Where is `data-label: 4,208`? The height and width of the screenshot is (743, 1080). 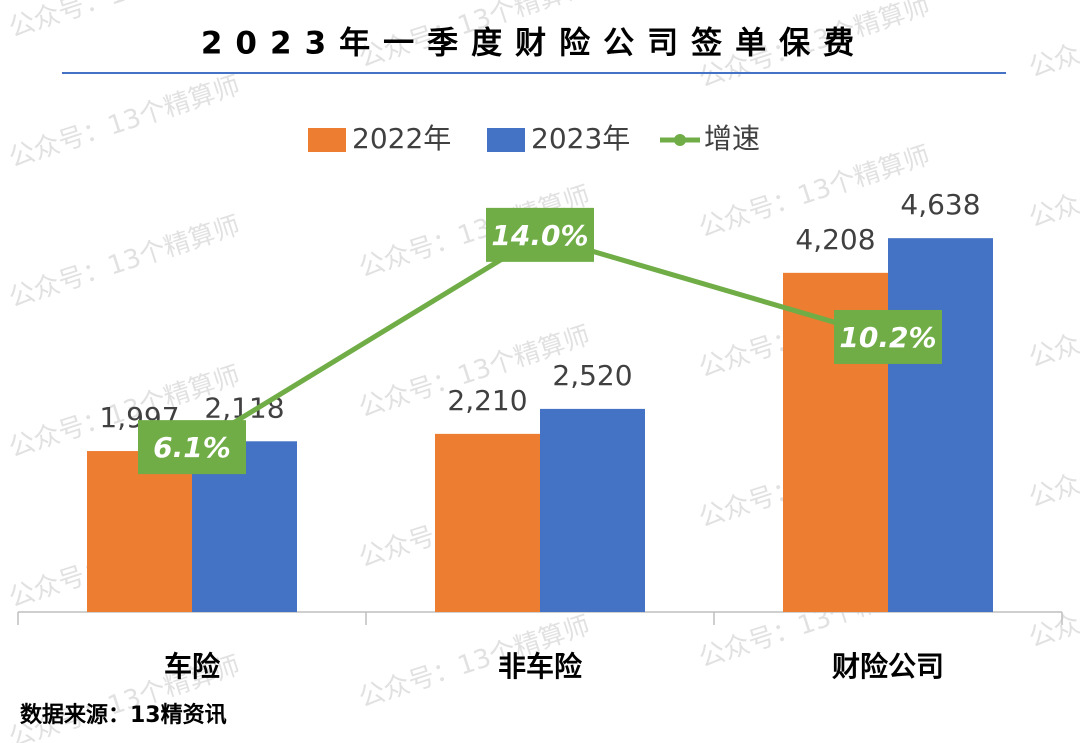
data-label: 4,208 is located at coordinates (835, 239).